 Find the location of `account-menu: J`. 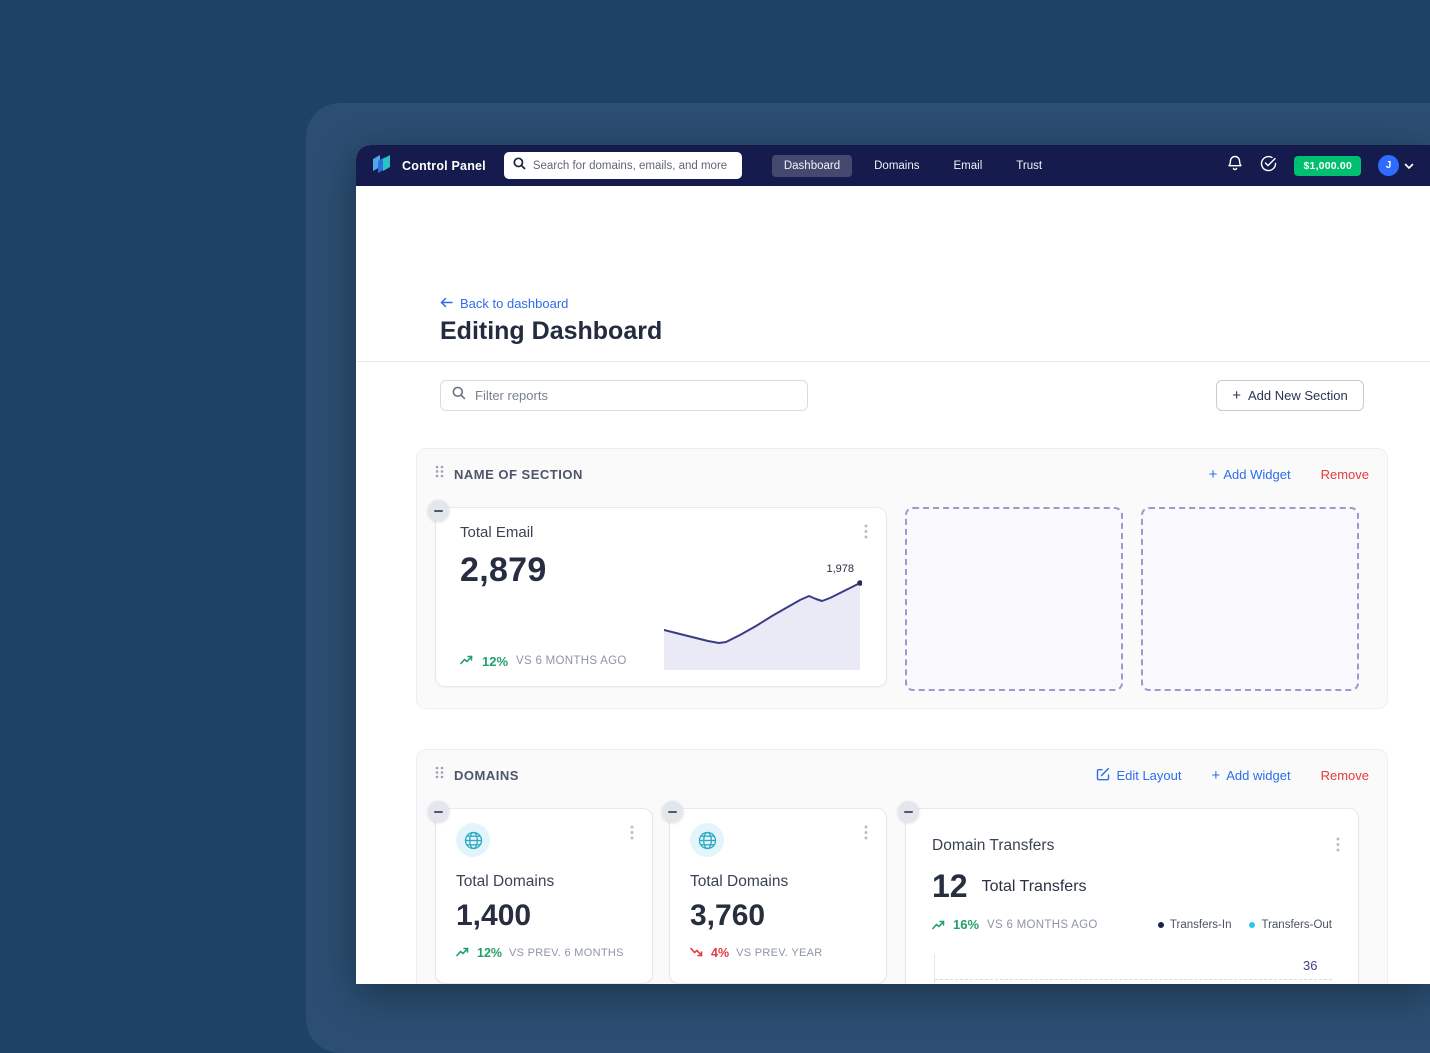

account-menu: J is located at coordinates (1396, 165).